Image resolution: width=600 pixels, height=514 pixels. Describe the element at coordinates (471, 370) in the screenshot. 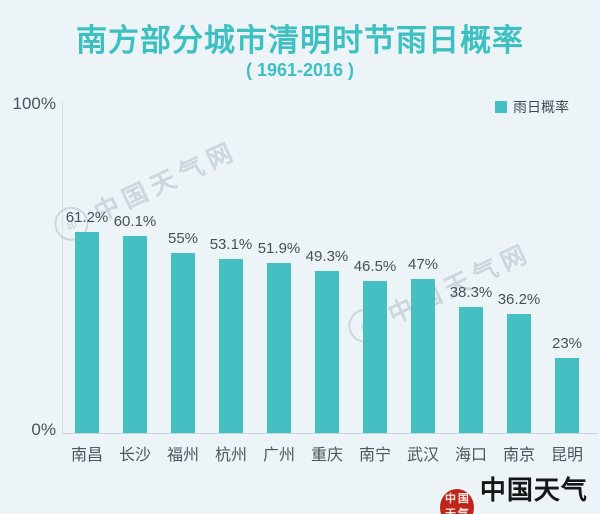

I see `bar-海口` at that location.